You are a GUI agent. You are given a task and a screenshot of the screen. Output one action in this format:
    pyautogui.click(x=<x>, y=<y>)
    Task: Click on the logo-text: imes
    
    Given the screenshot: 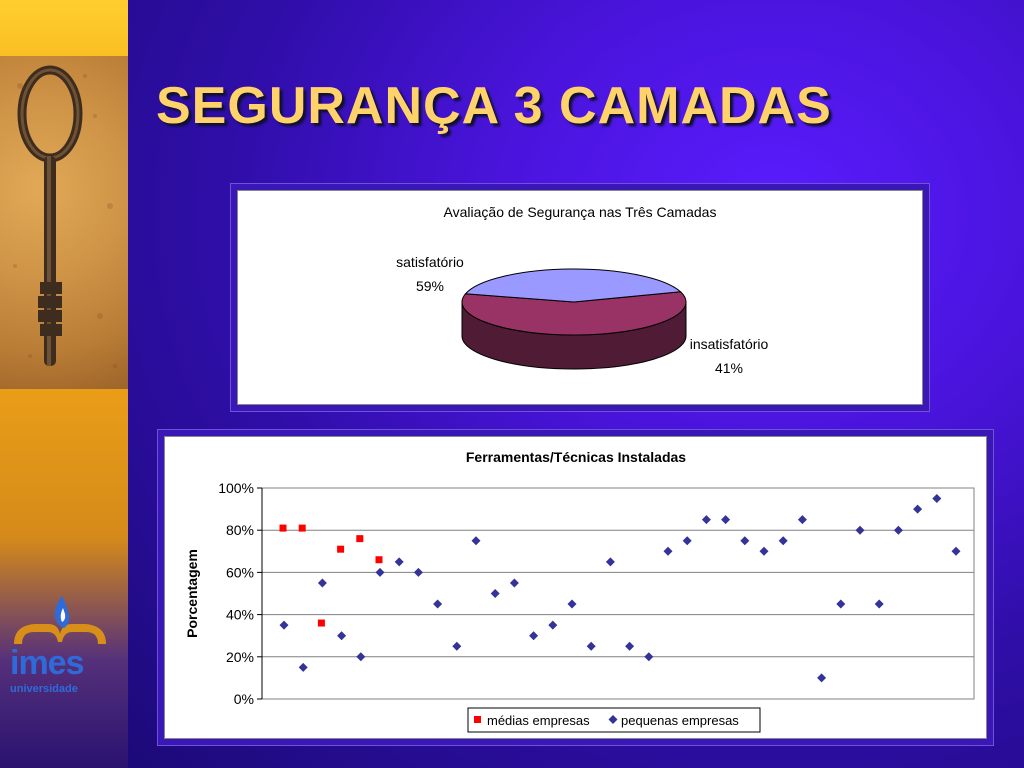 What is the action you would take?
    pyautogui.click(x=47, y=663)
    